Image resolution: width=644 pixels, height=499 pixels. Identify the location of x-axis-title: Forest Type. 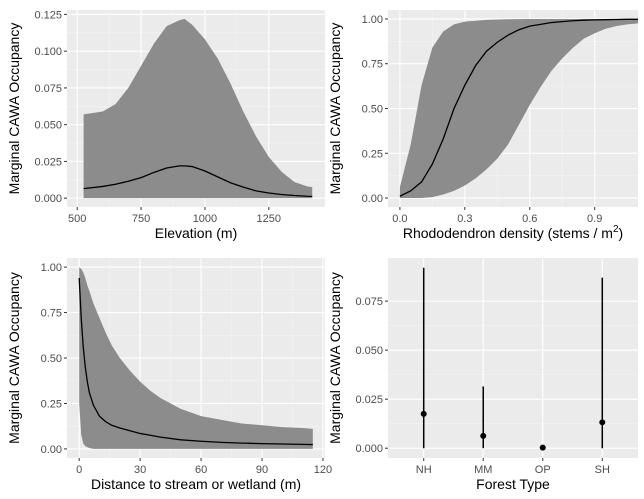
(513, 484).